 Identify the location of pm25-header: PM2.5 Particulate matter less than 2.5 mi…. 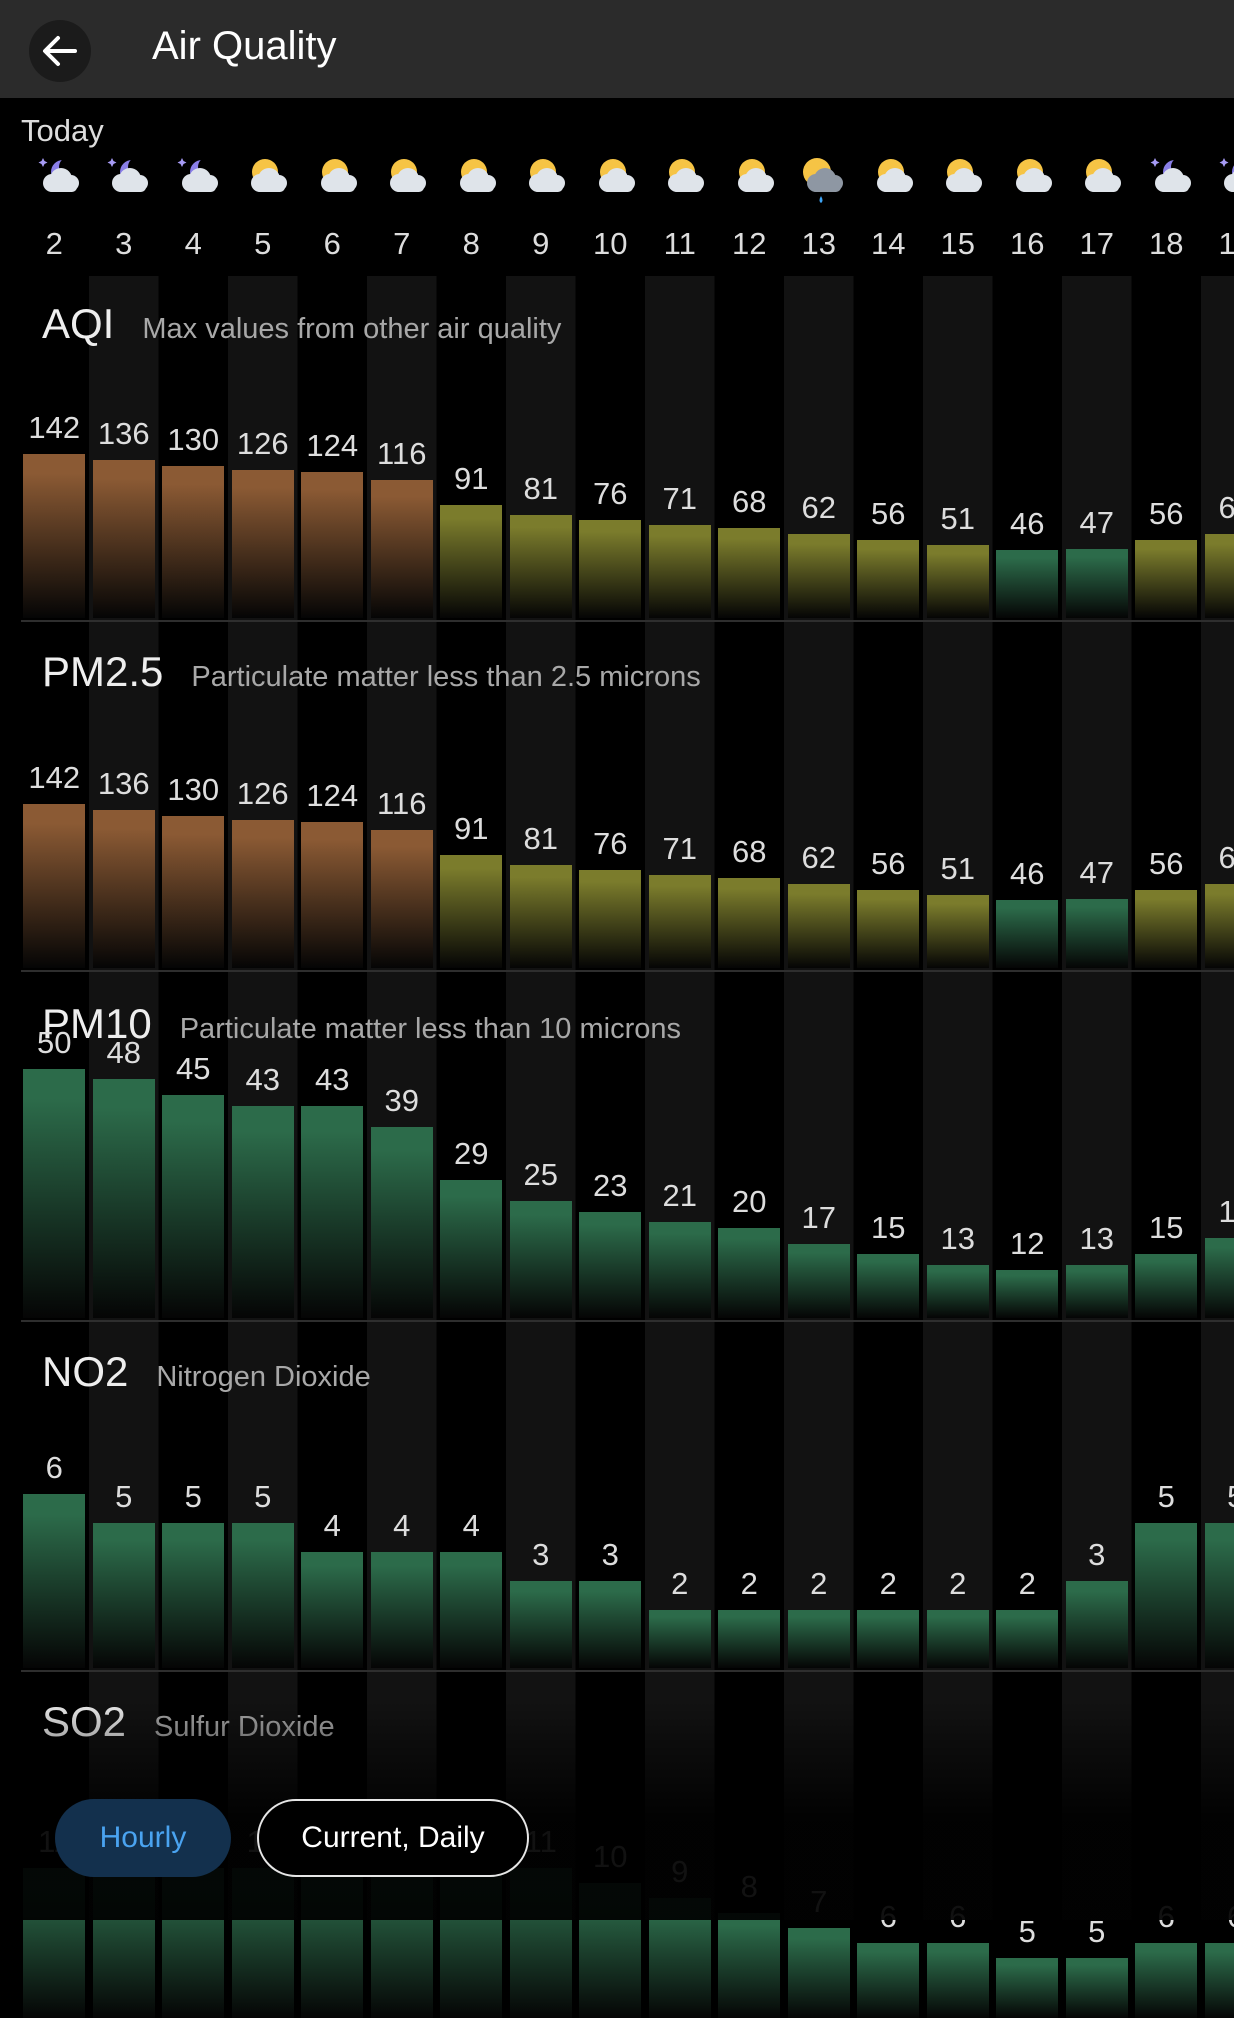
(371, 673).